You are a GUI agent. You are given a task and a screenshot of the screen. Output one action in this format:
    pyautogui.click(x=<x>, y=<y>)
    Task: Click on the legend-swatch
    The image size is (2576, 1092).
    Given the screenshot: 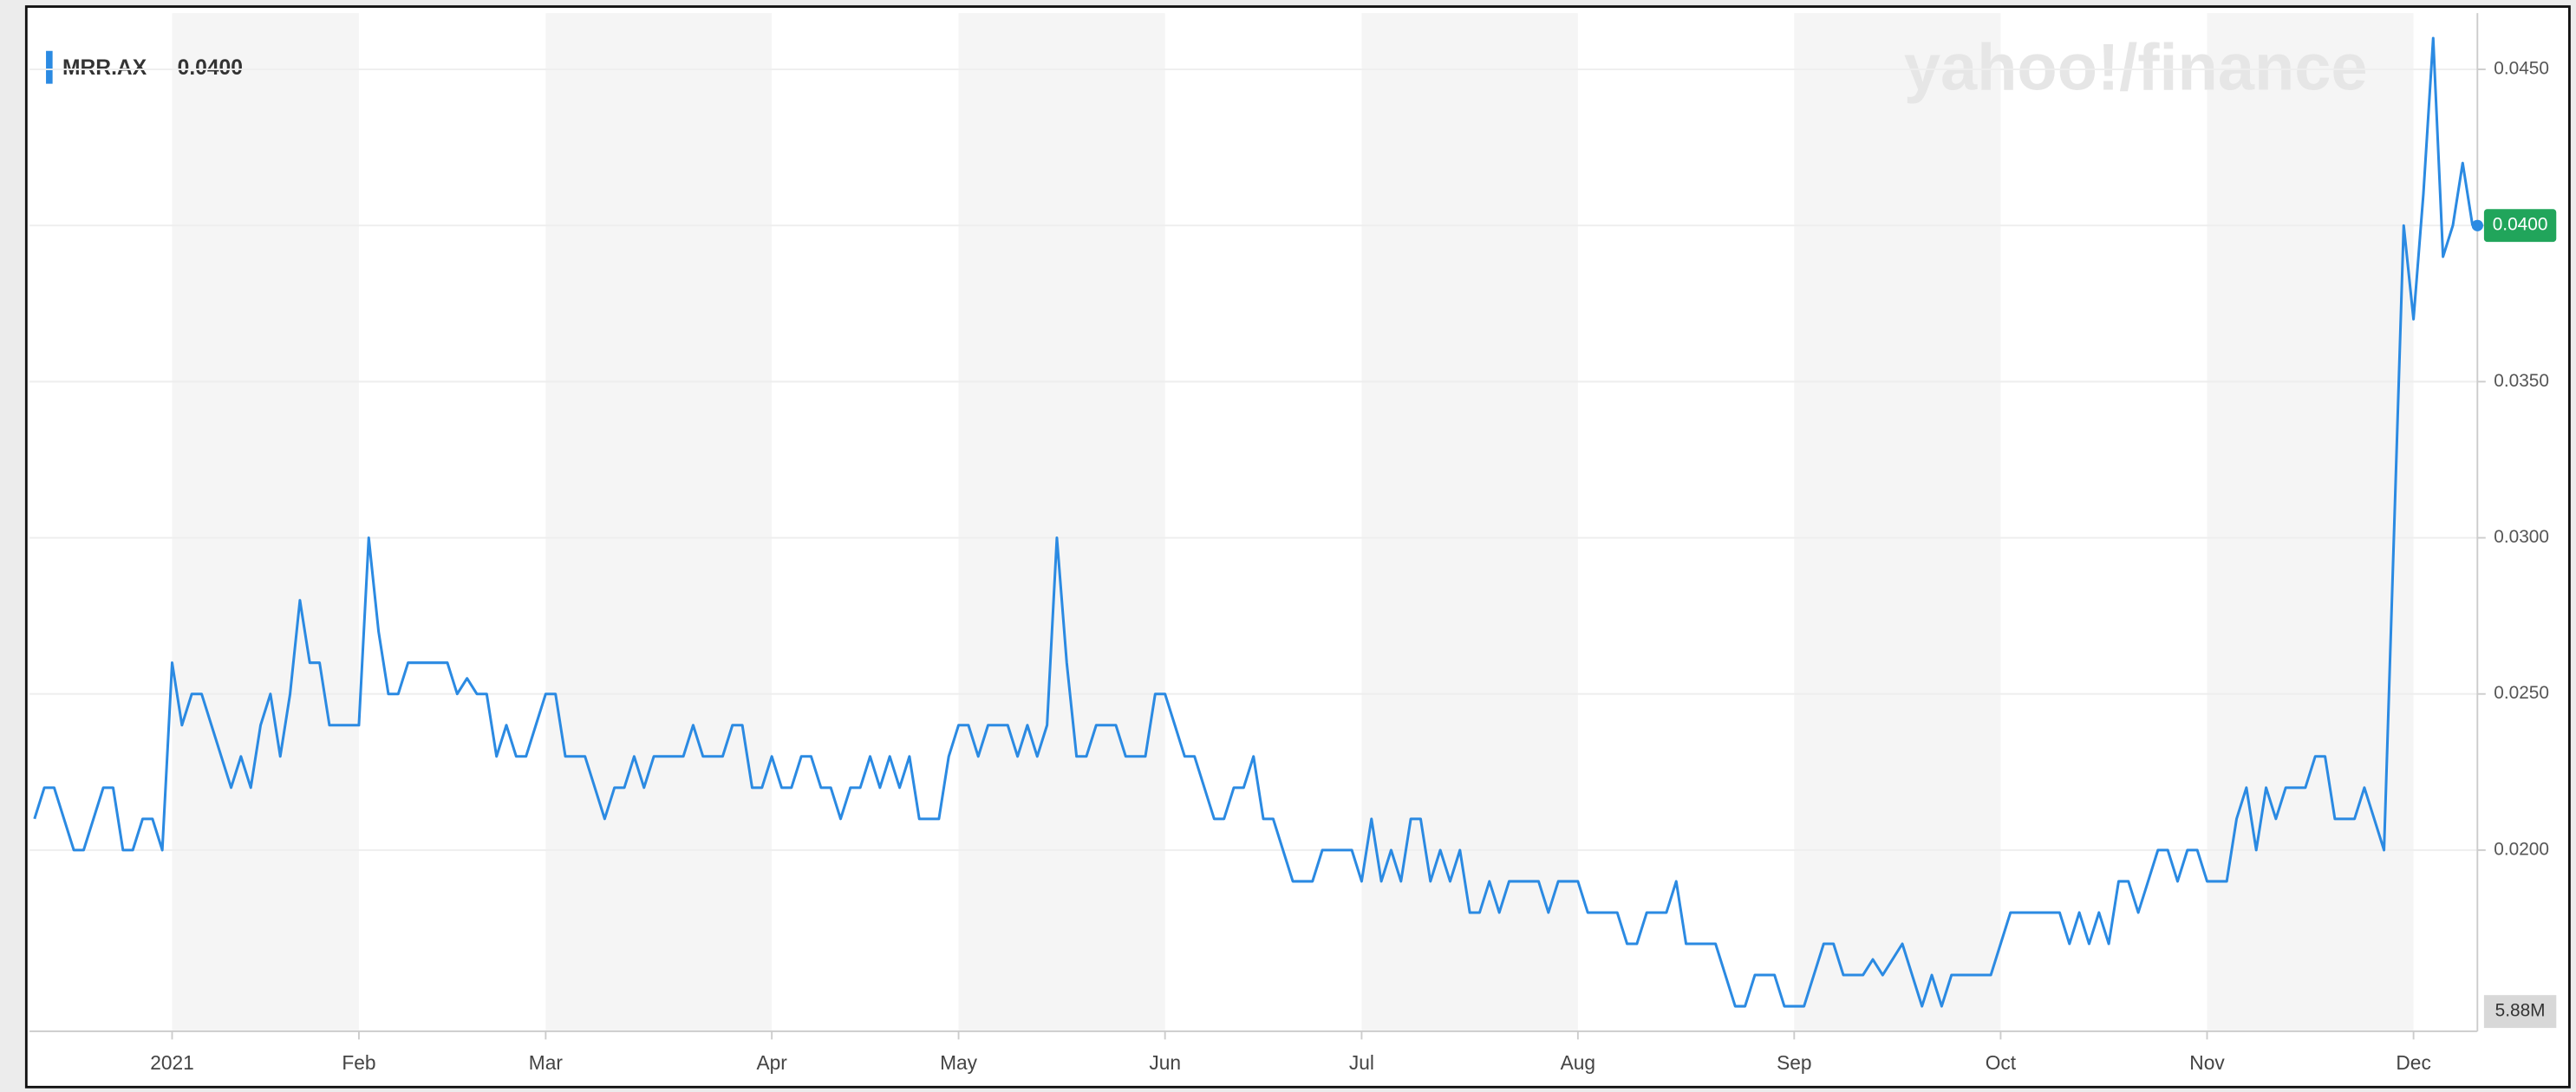 What is the action you would take?
    pyautogui.click(x=49, y=67)
    